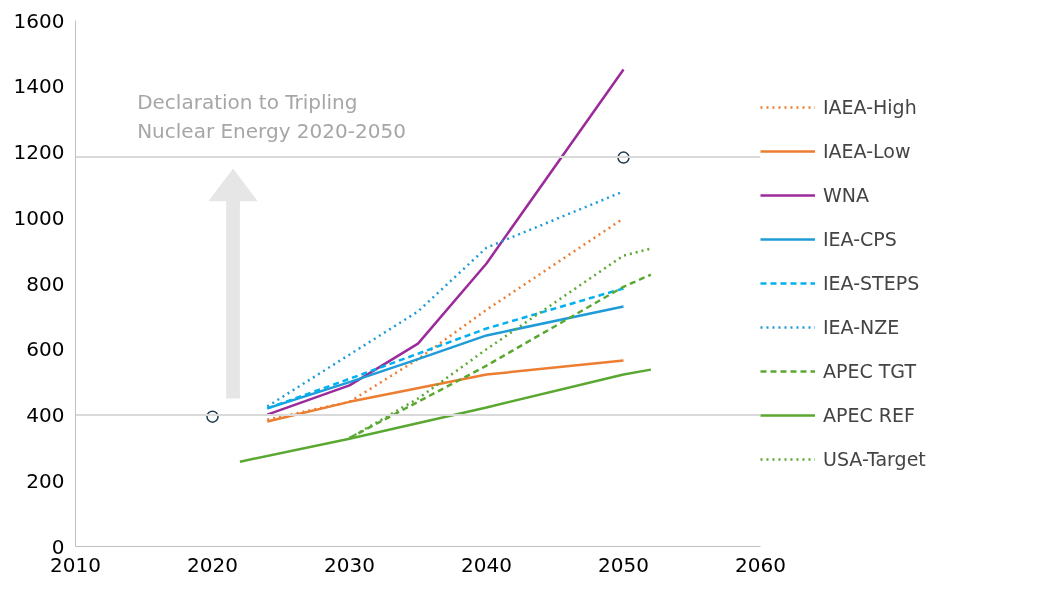  What do you see at coordinates (39, 152) in the screenshot?
I see `y-tick-label: 1200` at bounding box center [39, 152].